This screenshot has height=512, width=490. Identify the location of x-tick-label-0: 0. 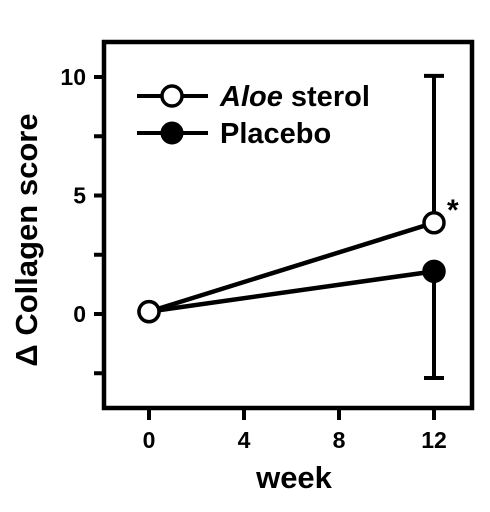
(149, 440).